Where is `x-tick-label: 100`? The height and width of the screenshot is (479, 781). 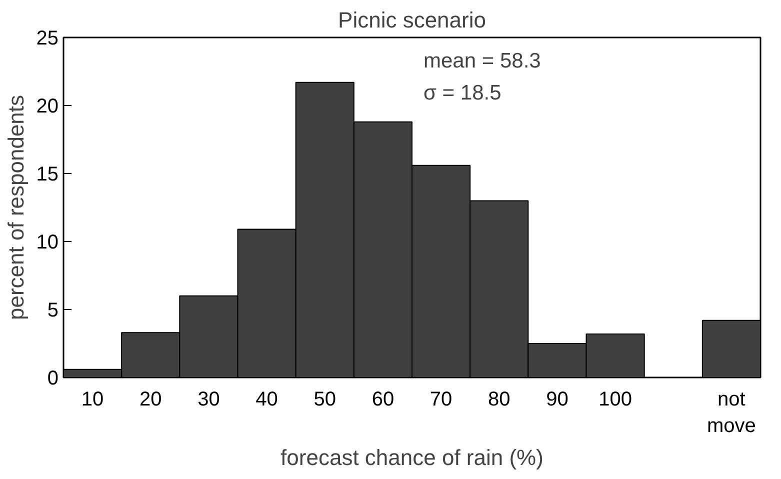
x-tick-label: 100 is located at coordinates (615, 399).